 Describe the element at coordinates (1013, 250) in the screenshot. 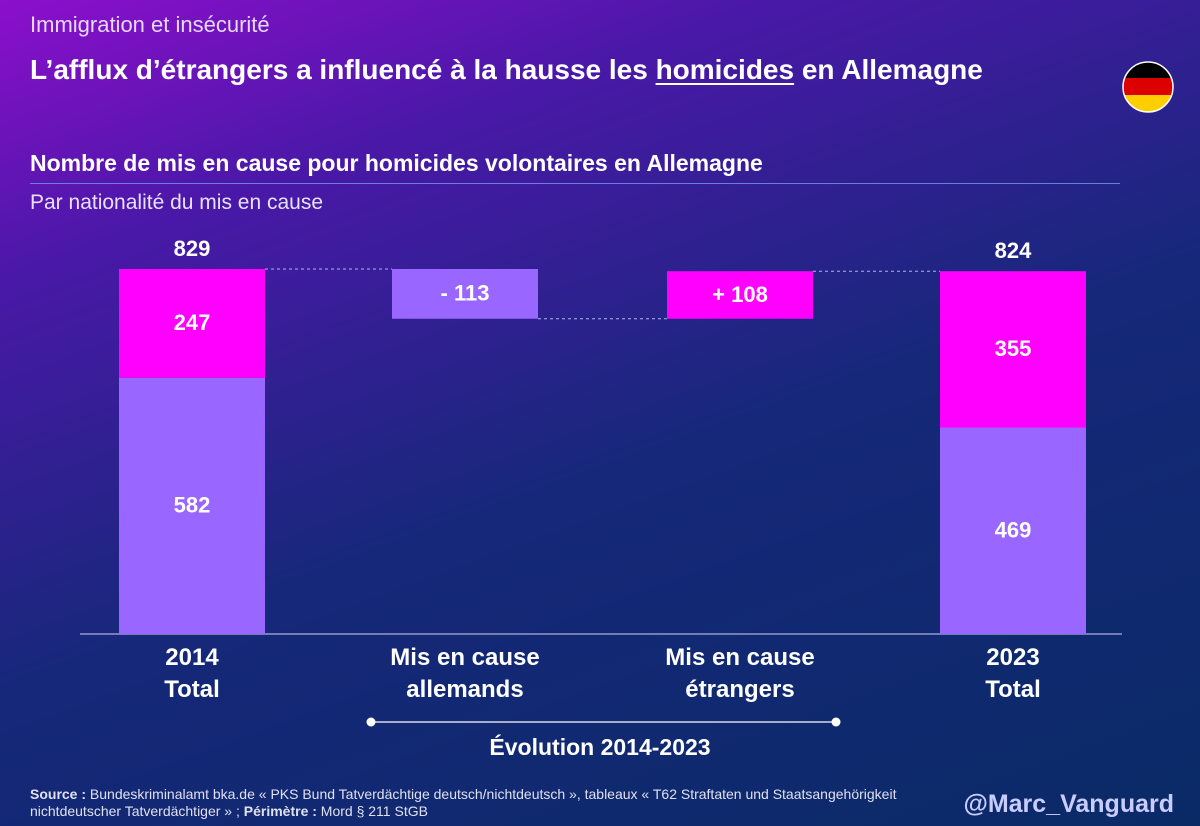

I see `total-label: 824` at that location.